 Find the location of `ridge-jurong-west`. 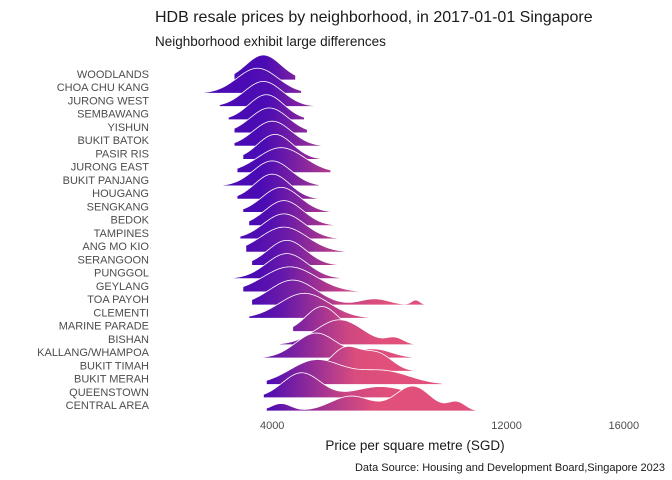

ridge-jurong-west is located at coordinates (269, 94).